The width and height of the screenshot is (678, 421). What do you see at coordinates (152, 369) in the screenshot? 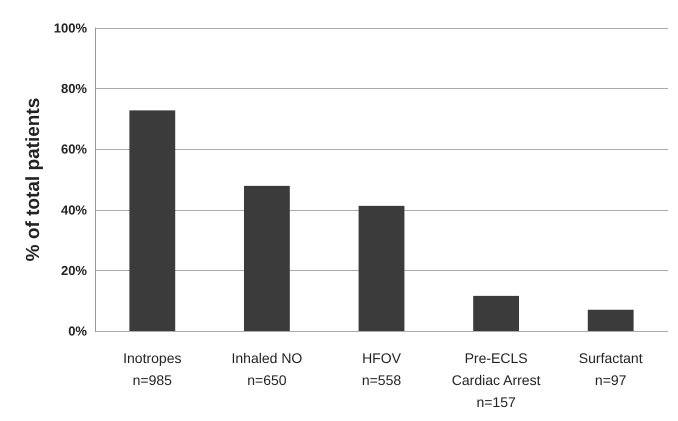
I see `x-tick-label: Inotropes n=985` at bounding box center [152, 369].